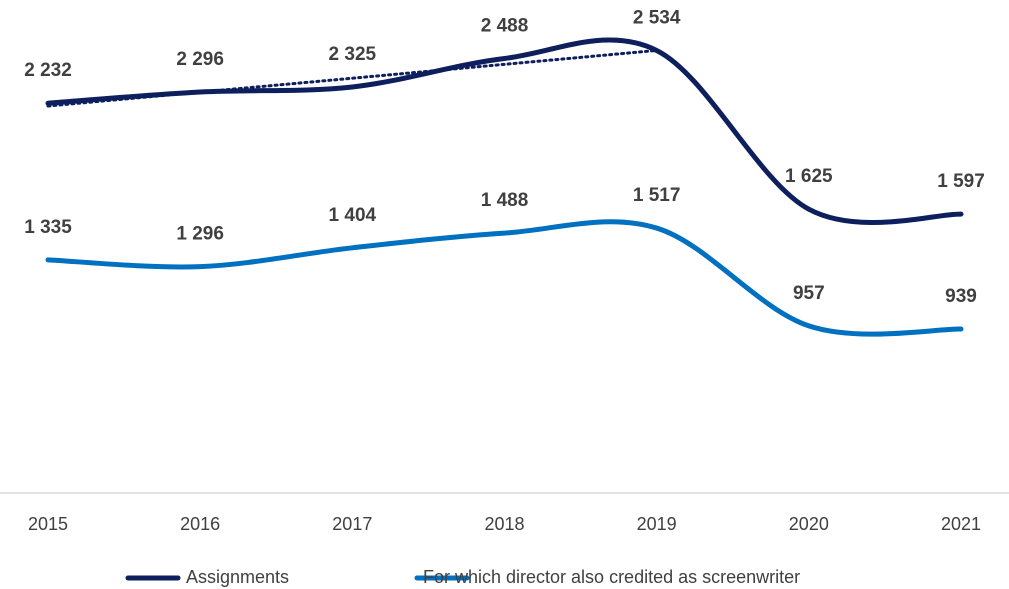 The height and width of the screenshot is (589, 1009). What do you see at coordinates (48, 524) in the screenshot?
I see `x-tick-label: 2015` at bounding box center [48, 524].